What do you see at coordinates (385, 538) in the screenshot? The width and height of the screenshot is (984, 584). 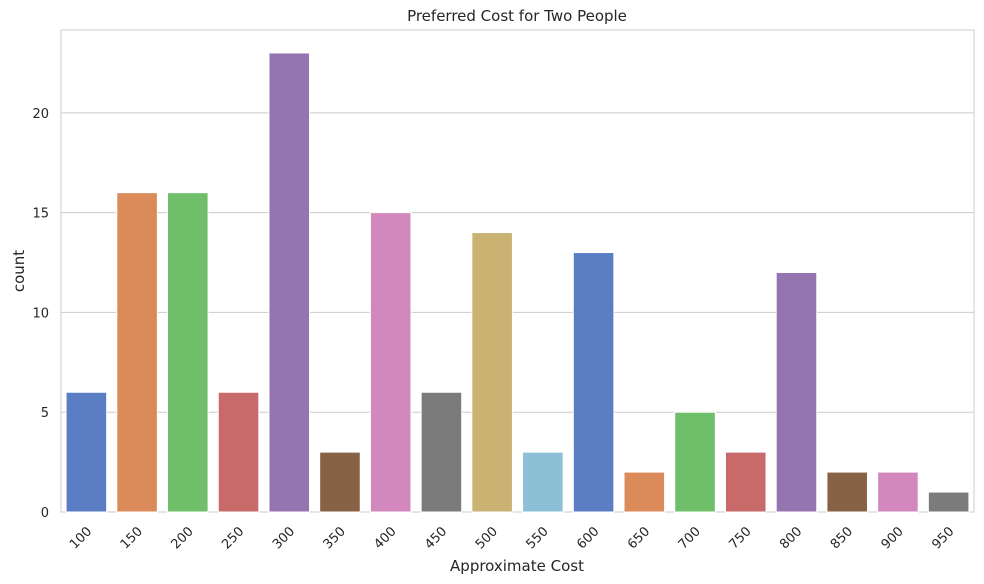 I see `x-tick-label: 400` at bounding box center [385, 538].